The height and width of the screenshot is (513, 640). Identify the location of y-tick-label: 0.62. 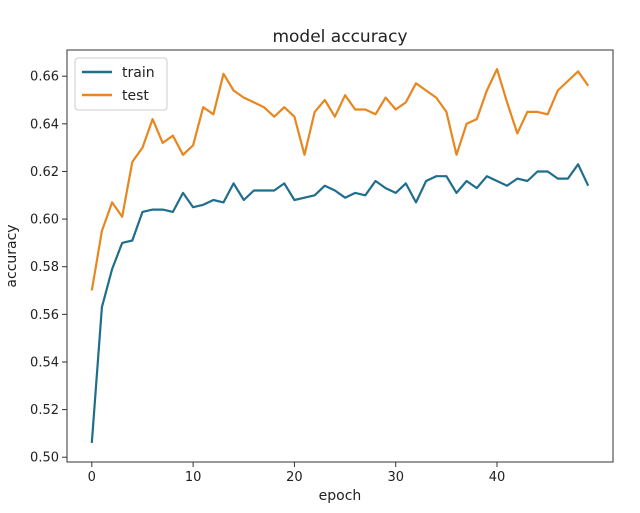
(44, 172).